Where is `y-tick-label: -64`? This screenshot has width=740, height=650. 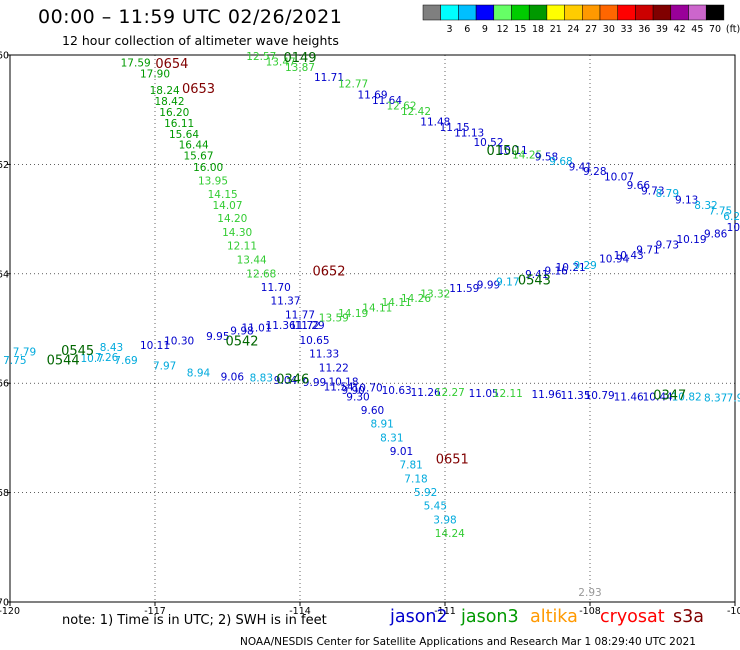 y-tick-label: -64 is located at coordinates (4, 274).